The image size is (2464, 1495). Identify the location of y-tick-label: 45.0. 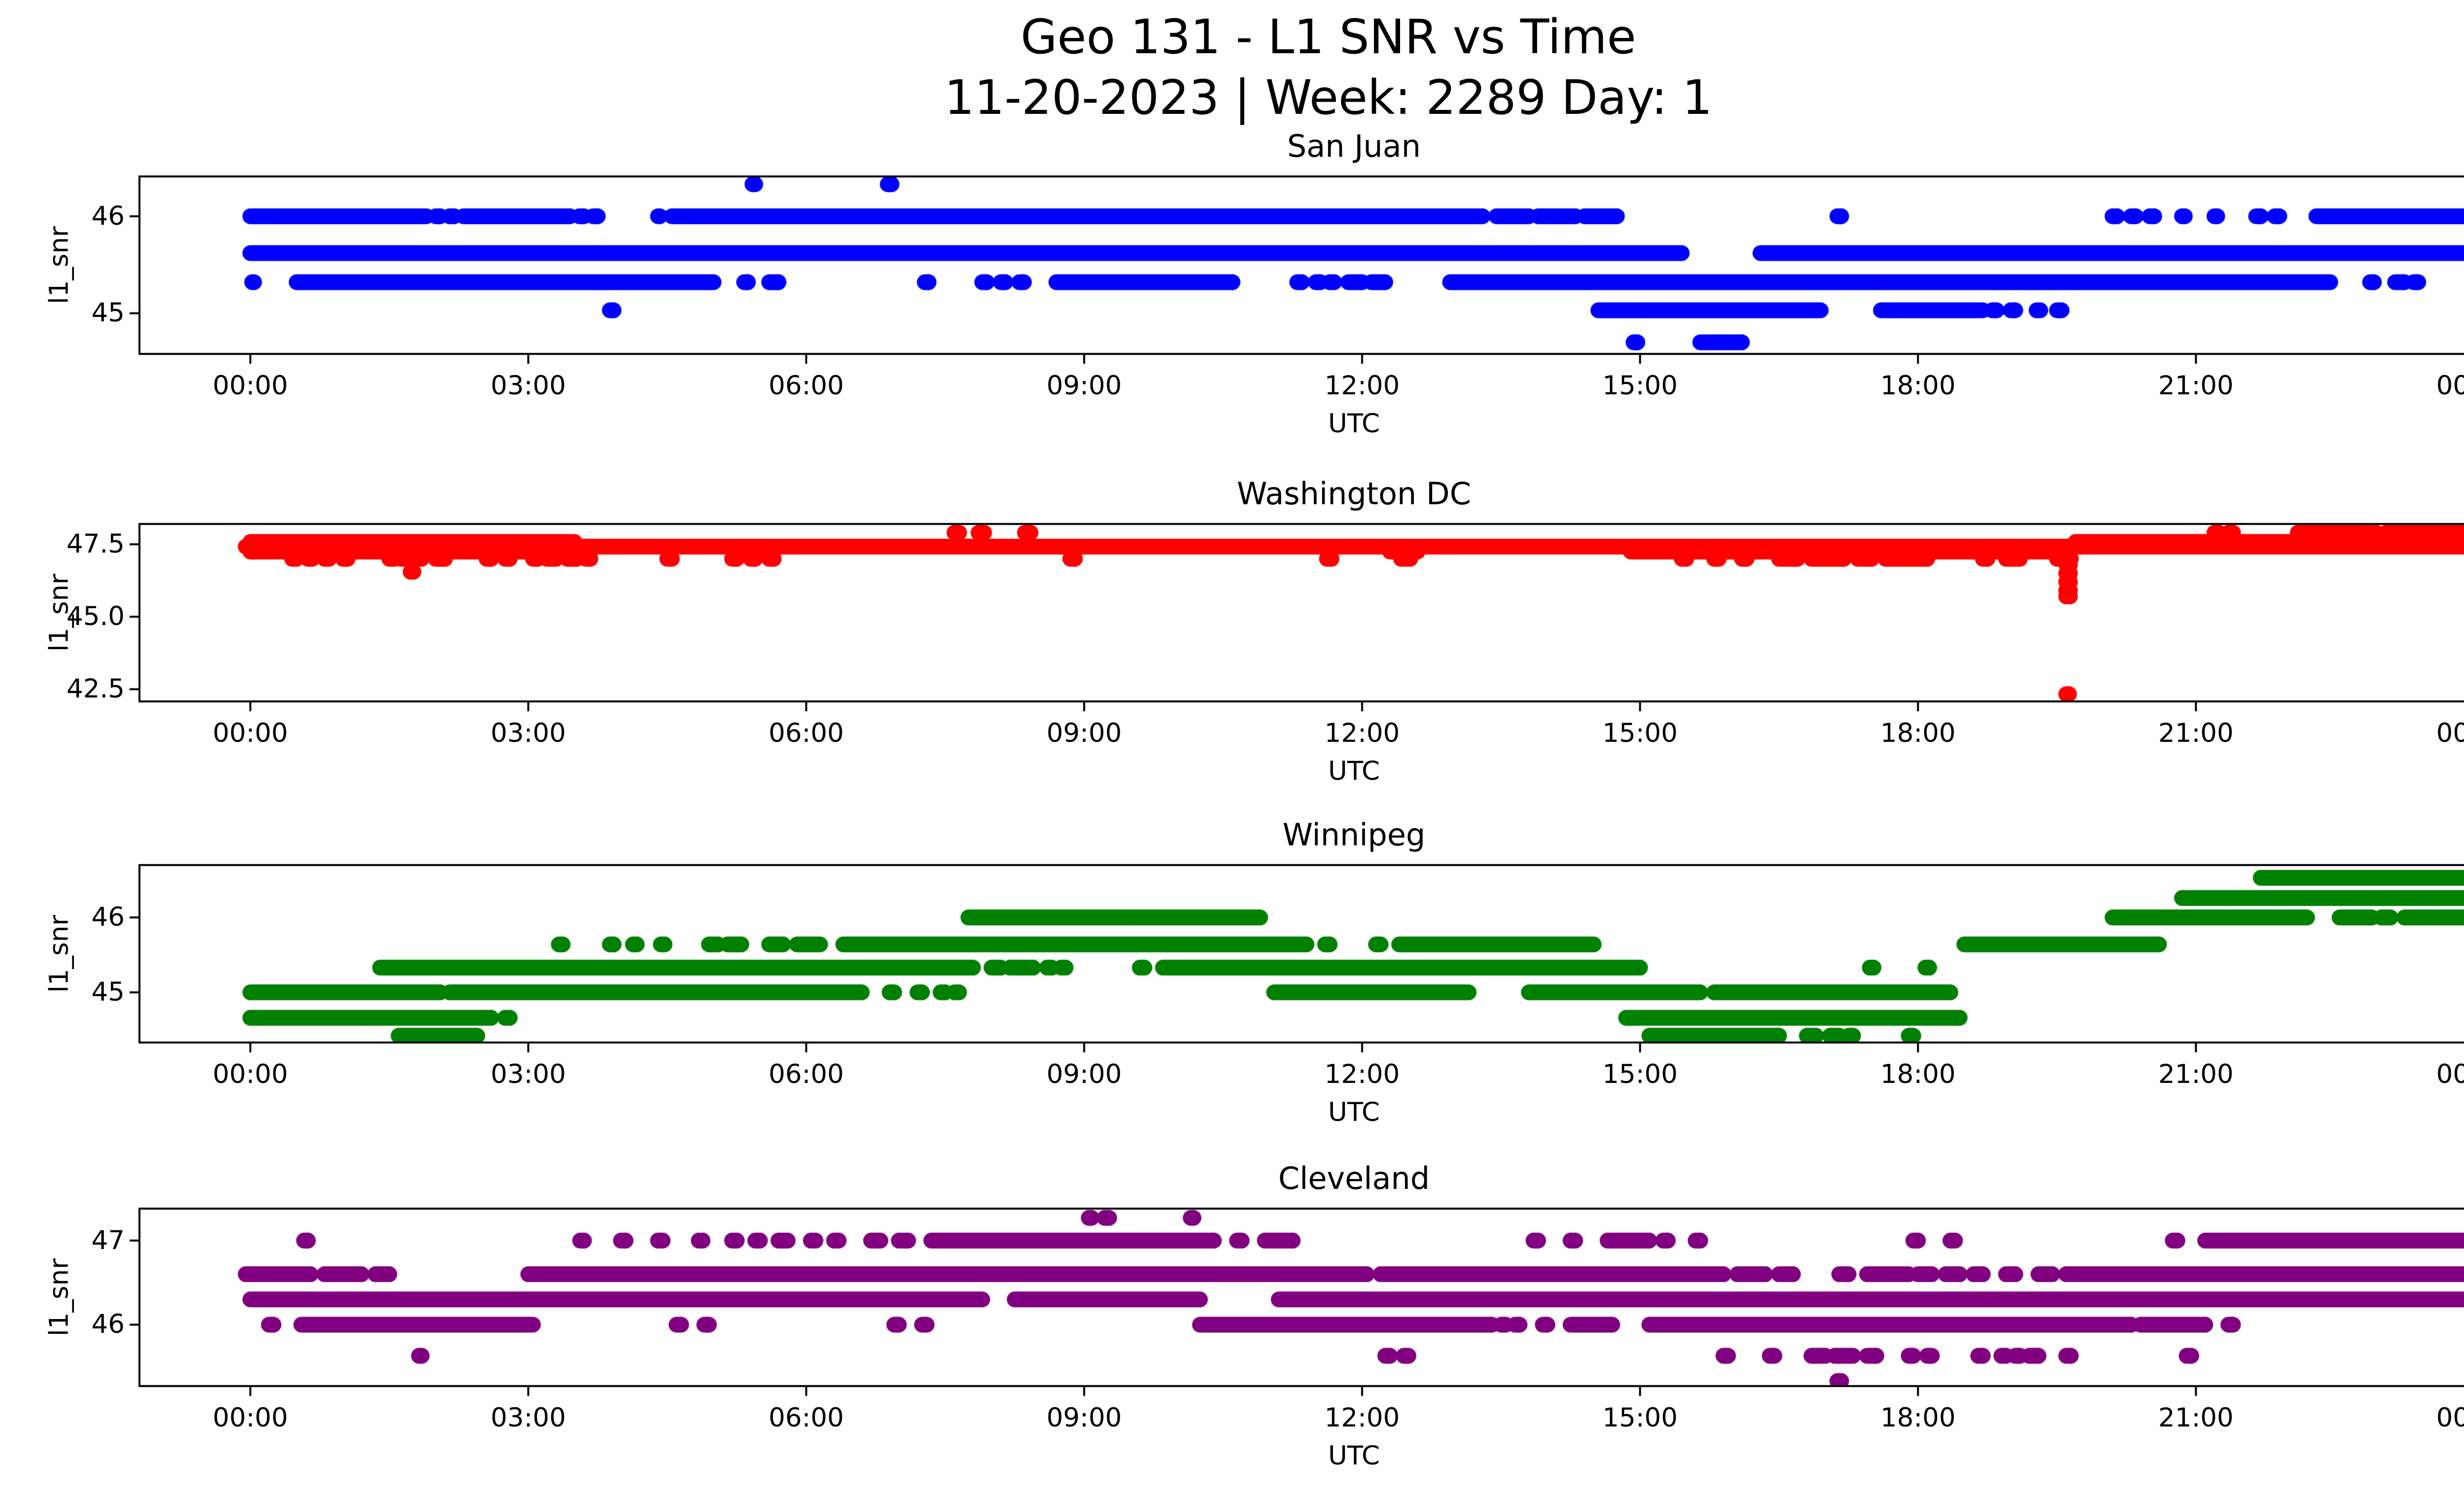
(95, 616).